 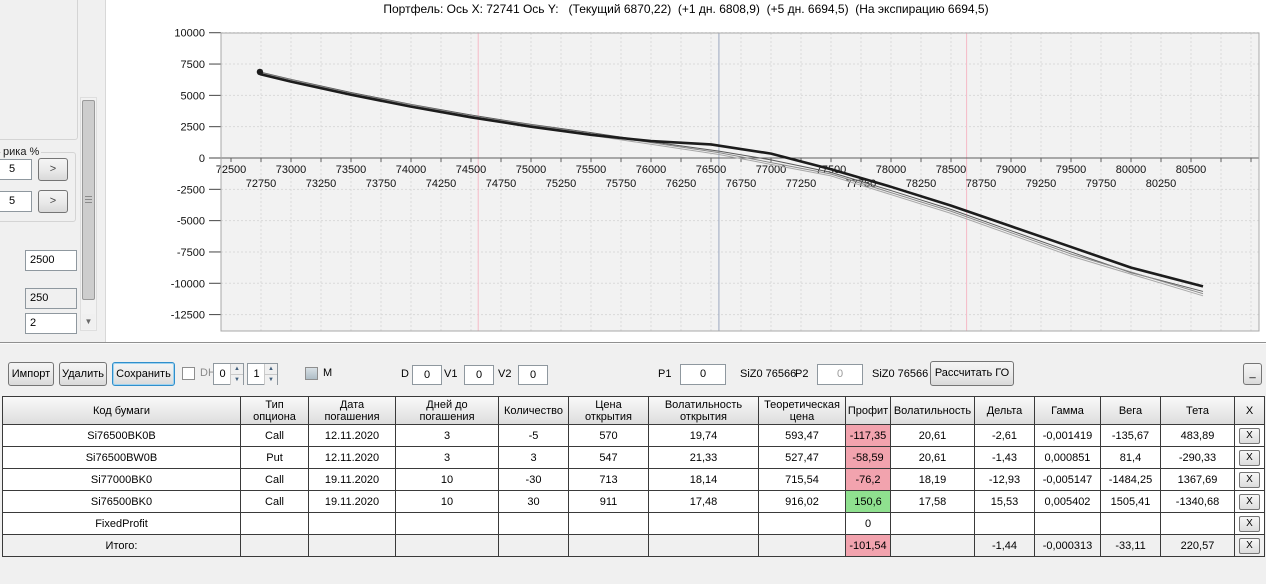 What do you see at coordinates (868, 411) in the screenshot?
I see `column-header: Профит` at bounding box center [868, 411].